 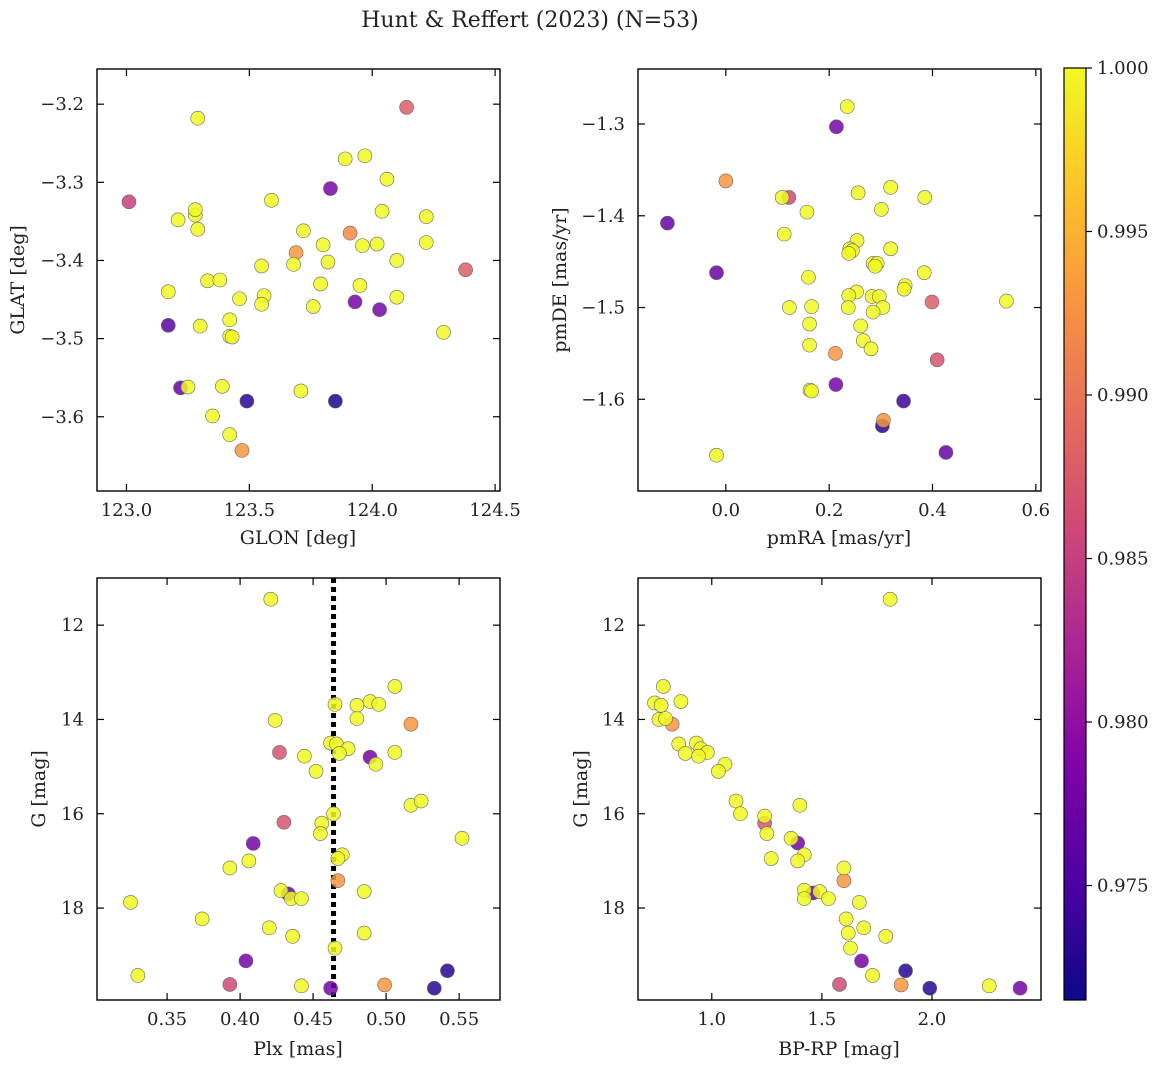 What do you see at coordinates (240, 1019) in the screenshot?
I see `x-tick-label: 0.40` at bounding box center [240, 1019].